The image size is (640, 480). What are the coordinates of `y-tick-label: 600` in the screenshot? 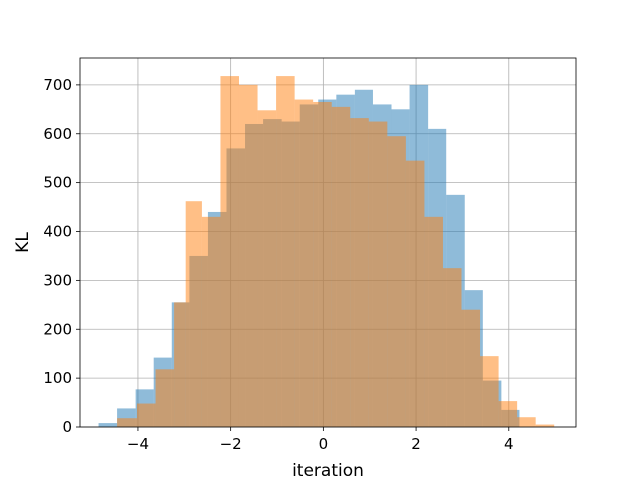 It's located at (57, 134).